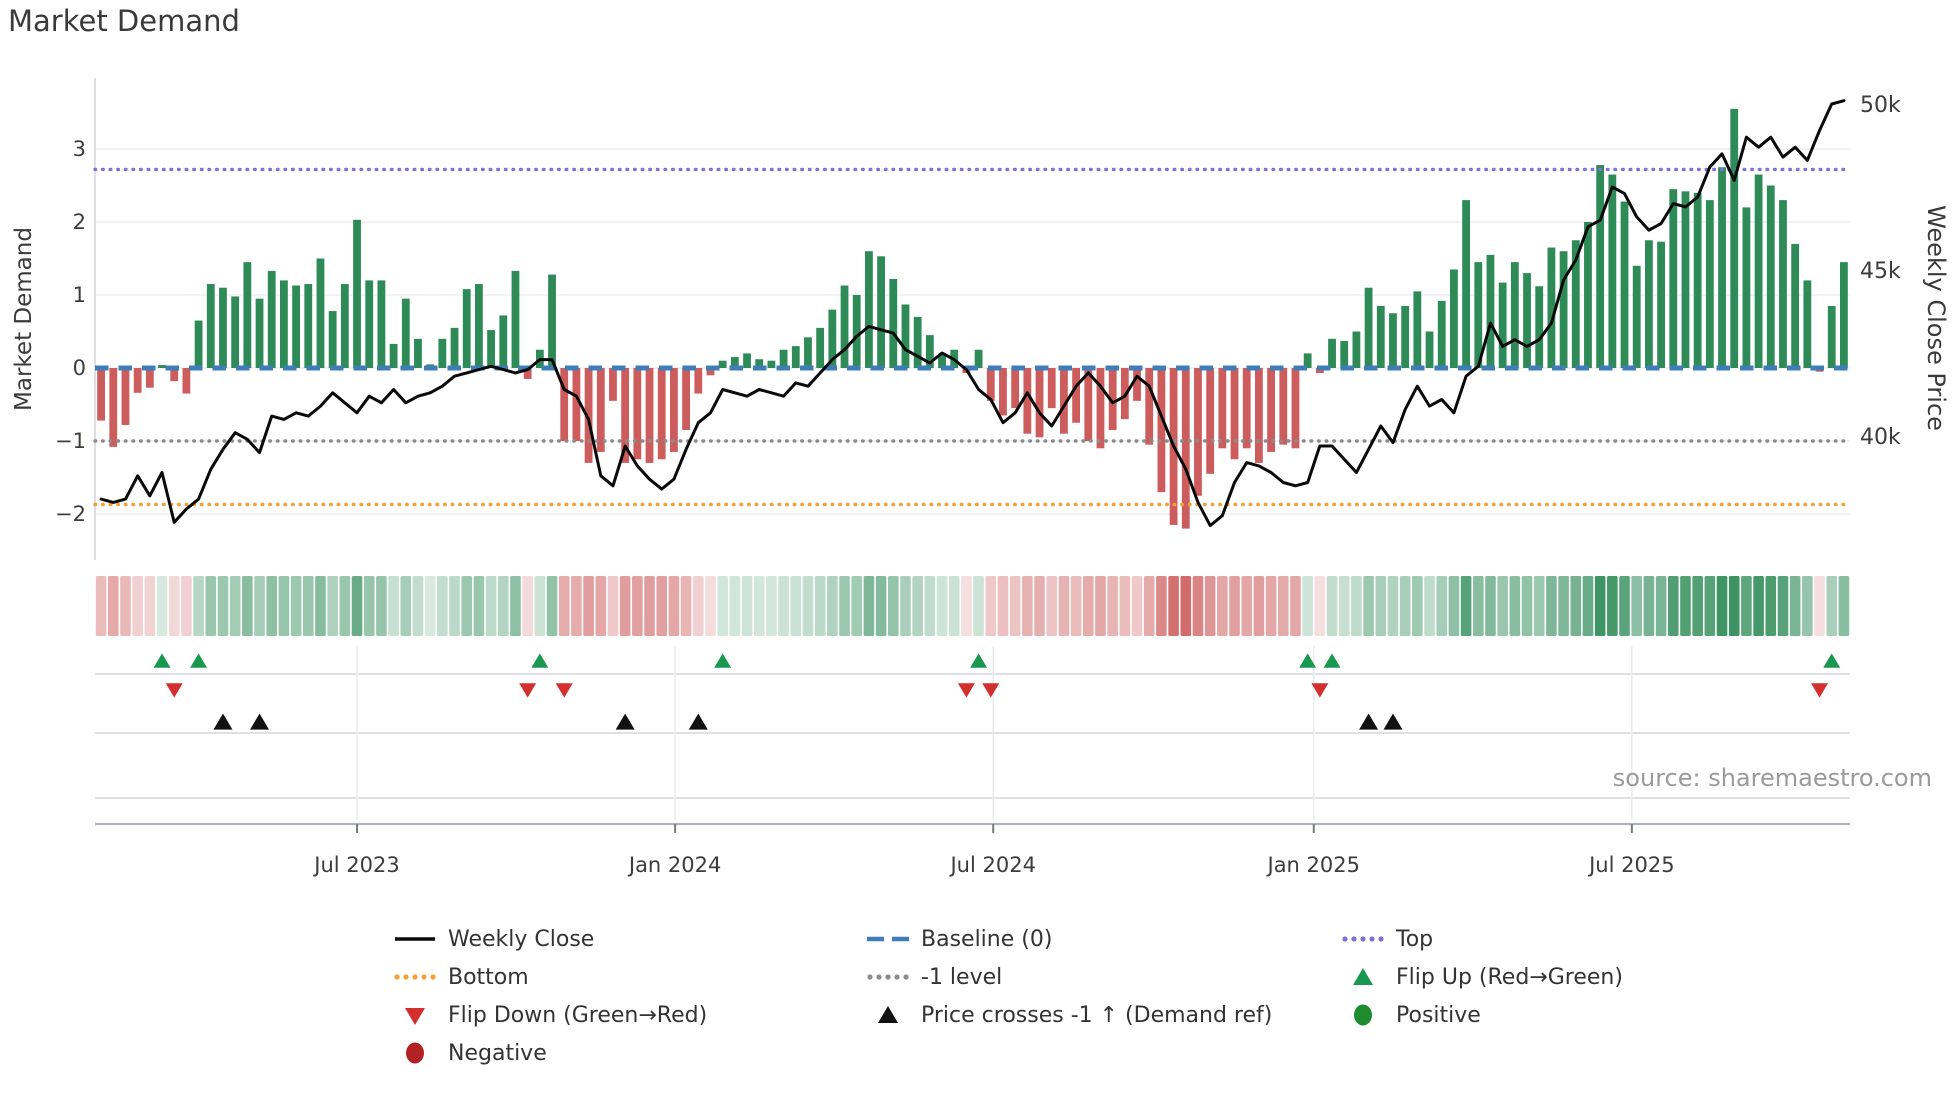  I want to click on left-axis-tick-label: 3, so click(79, 149).